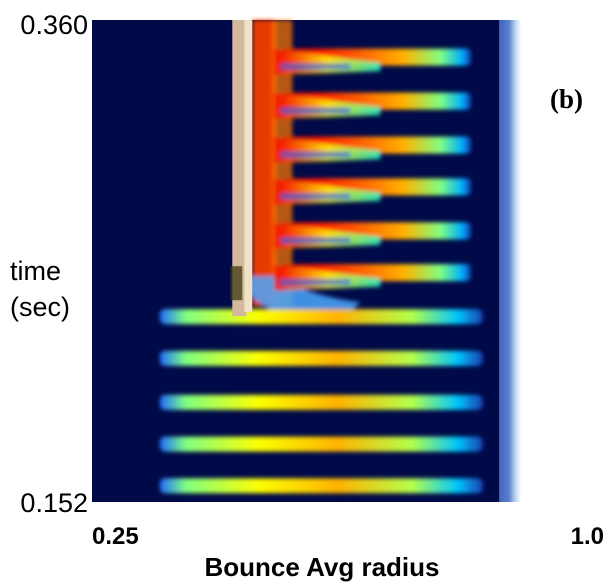 The width and height of the screenshot is (607, 586). What do you see at coordinates (566, 99) in the screenshot?
I see `panel-label: (b)` at bounding box center [566, 99].